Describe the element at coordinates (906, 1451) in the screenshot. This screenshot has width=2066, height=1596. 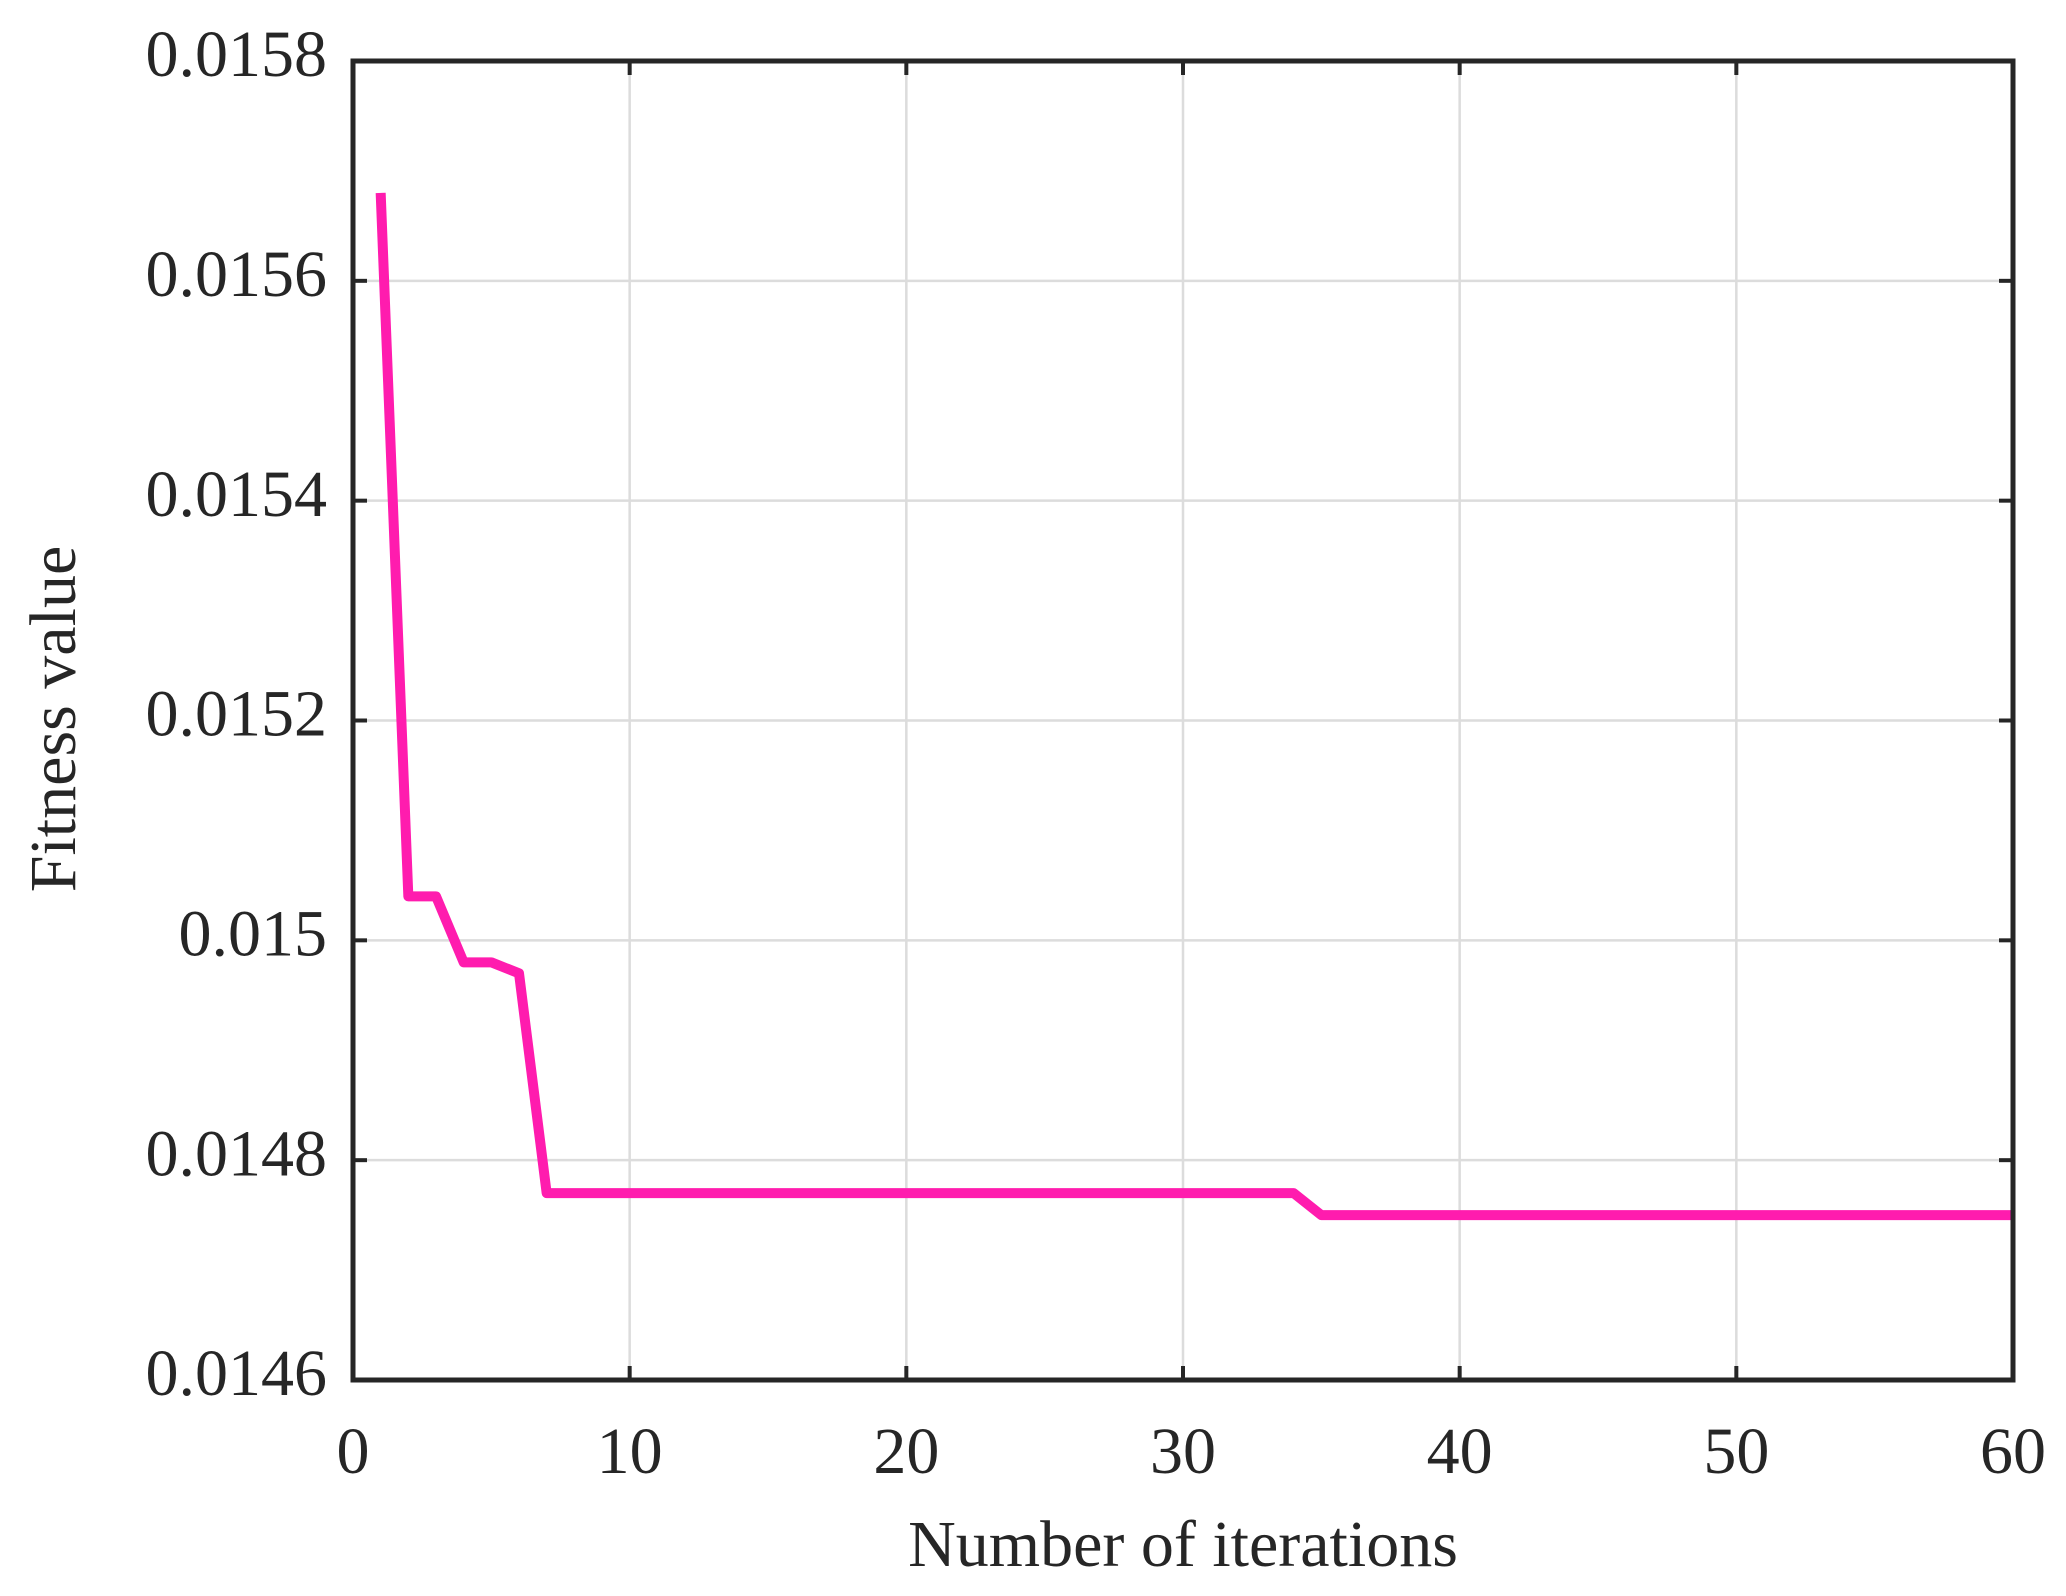
I see `x-tick-label: 20` at that location.